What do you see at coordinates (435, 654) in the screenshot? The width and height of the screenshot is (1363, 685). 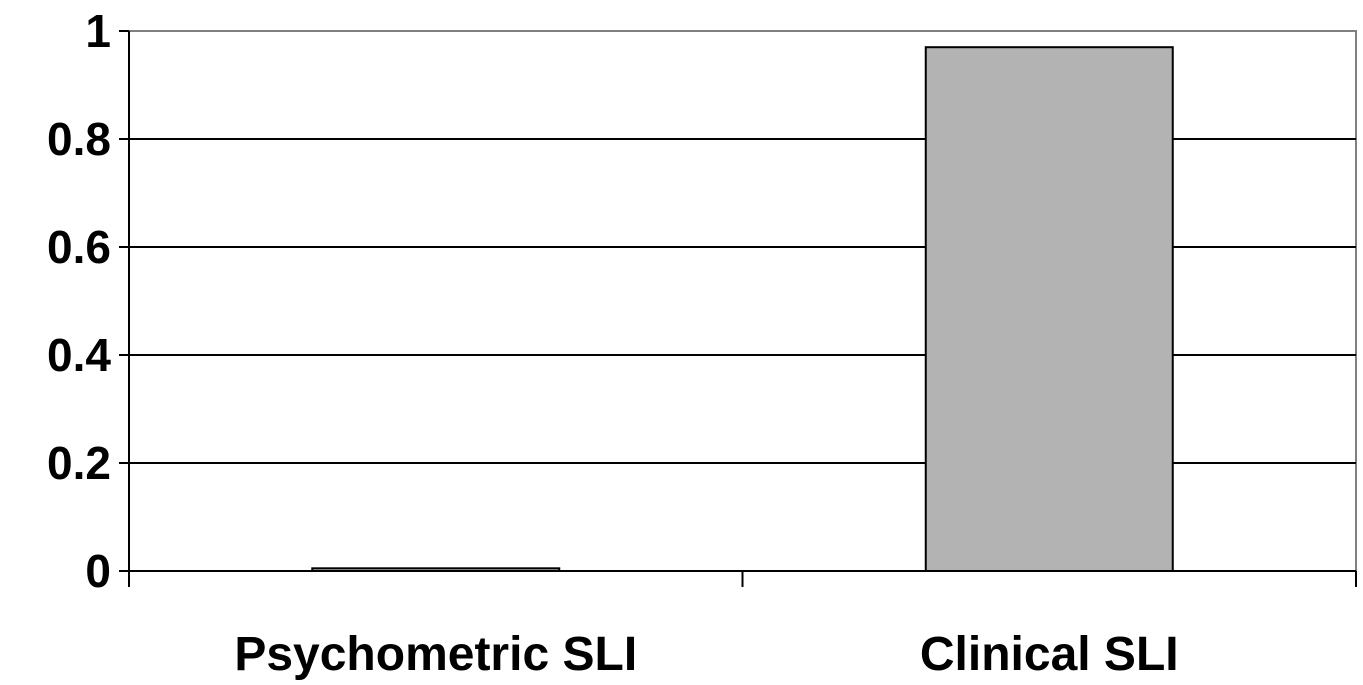 I see `category-label-0: Psychometric SLI` at bounding box center [435, 654].